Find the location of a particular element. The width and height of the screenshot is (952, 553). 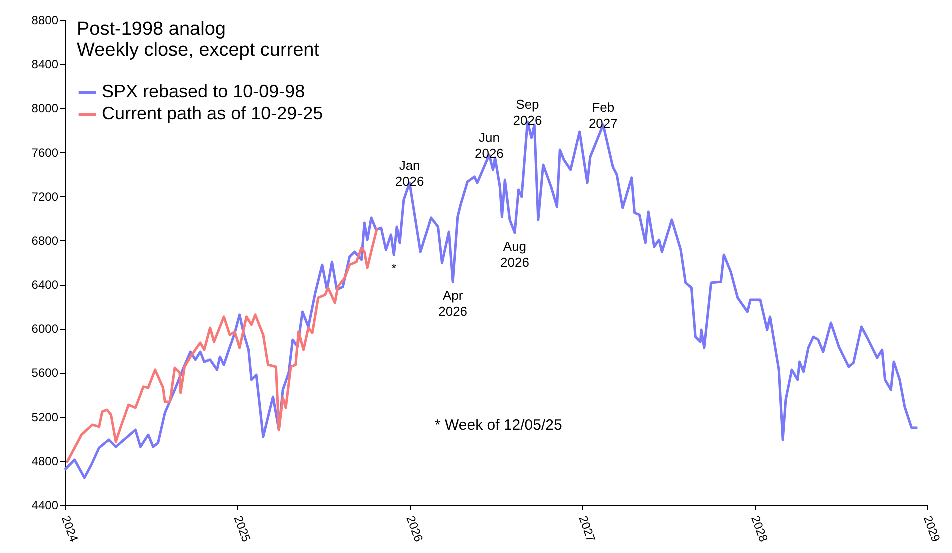

line-series is located at coordinates (222, 345).